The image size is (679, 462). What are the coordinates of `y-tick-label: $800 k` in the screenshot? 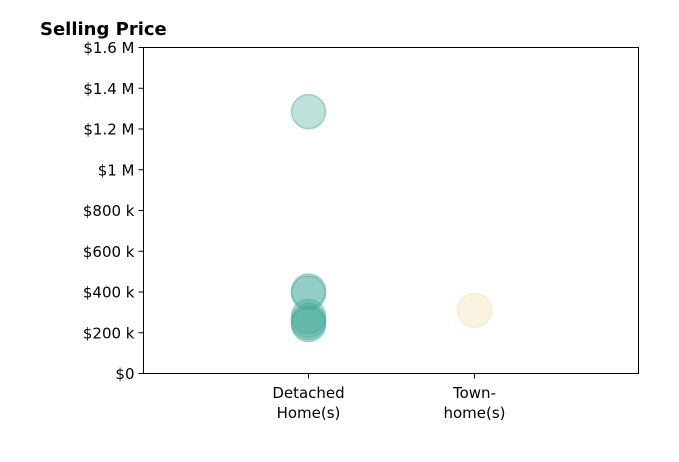 It's located at (109, 211).